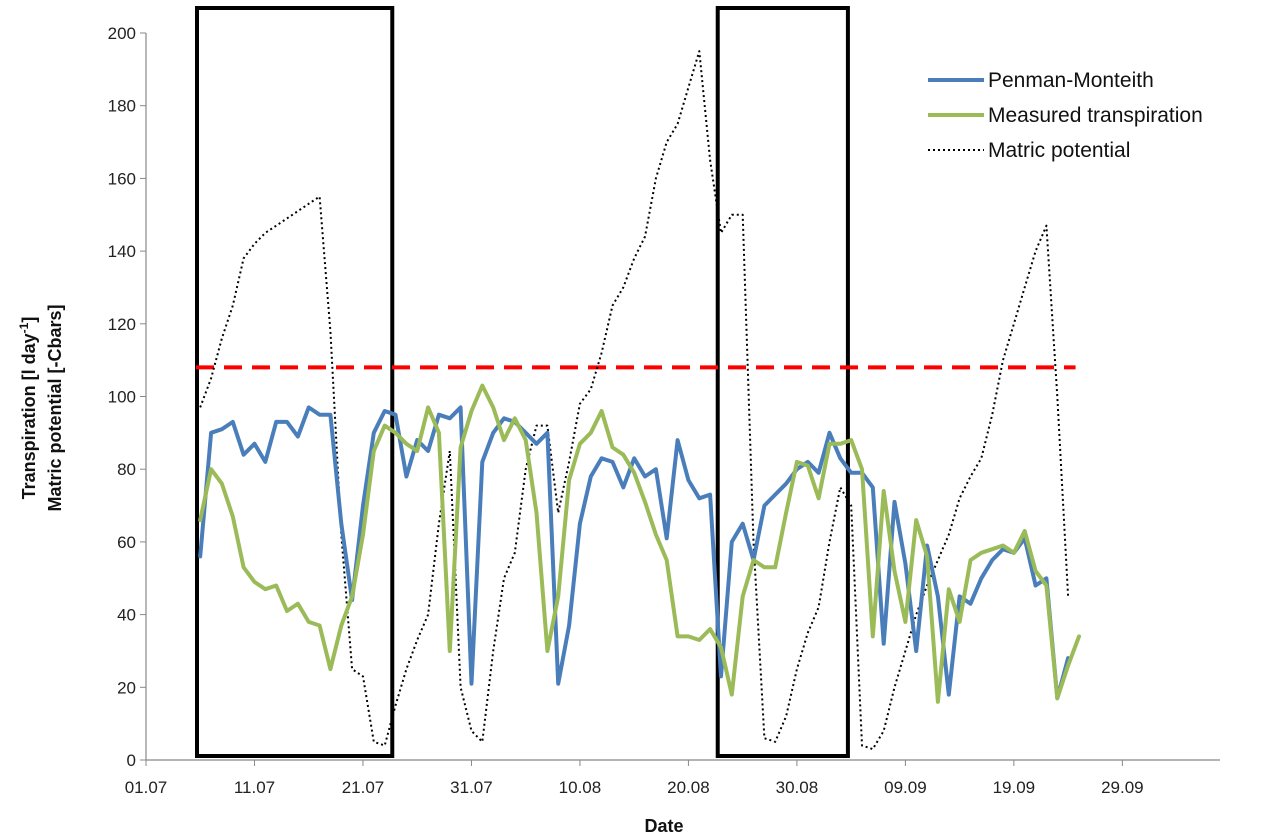 The width and height of the screenshot is (1266, 840). I want to click on y-axis-title-line1-text: Transpiration [l day, so click(29, 416).